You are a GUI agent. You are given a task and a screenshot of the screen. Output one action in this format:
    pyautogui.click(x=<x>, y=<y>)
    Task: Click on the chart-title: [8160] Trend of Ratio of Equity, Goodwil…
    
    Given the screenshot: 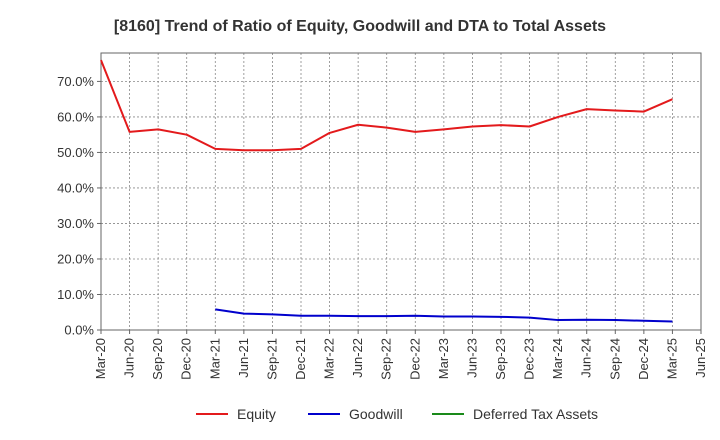 What is the action you would take?
    pyautogui.click(x=360, y=26)
    